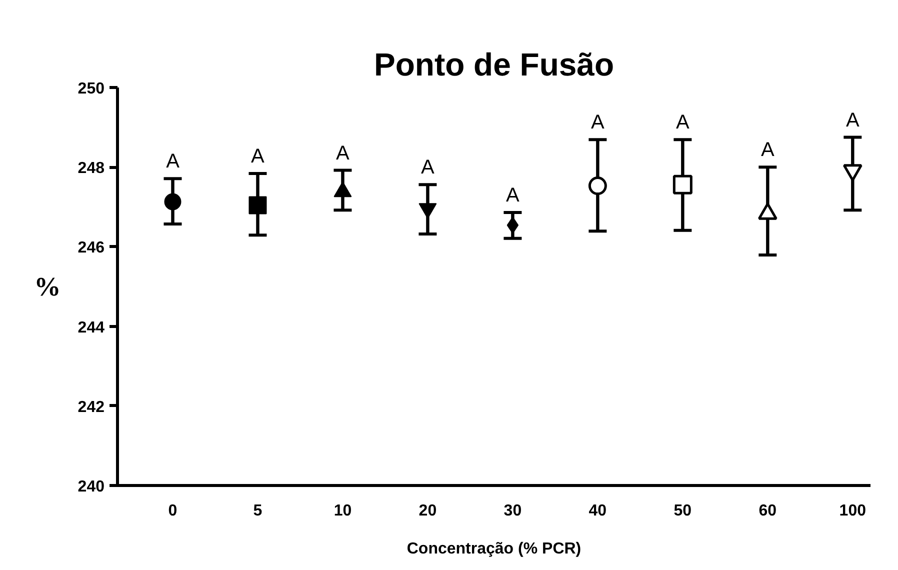 The image size is (898, 570). What do you see at coordinates (513, 511) in the screenshot?
I see `x-tick-label: 30` at bounding box center [513, 511].